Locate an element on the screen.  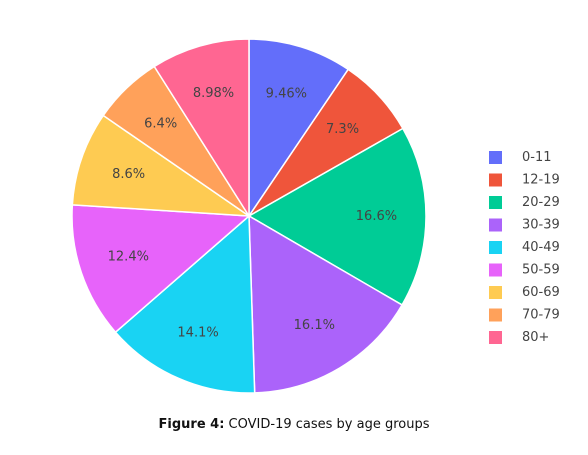
caption-prefix: Figure 4: is located at coordinates (191, 424).